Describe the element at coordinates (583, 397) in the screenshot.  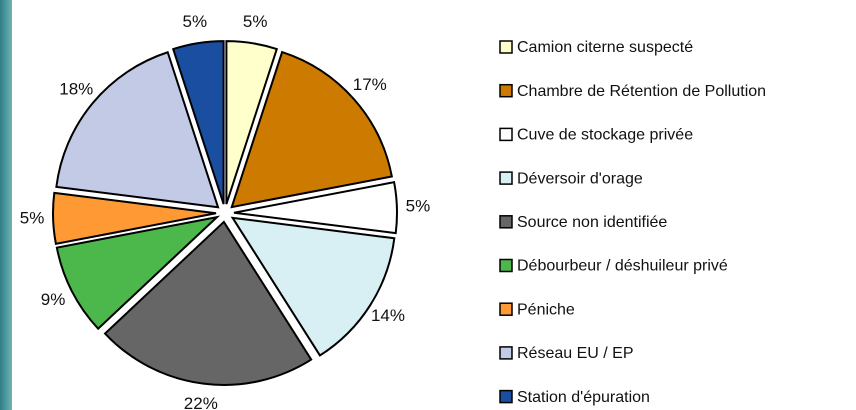
I see `legend-label: Station d'épuration` at that location.